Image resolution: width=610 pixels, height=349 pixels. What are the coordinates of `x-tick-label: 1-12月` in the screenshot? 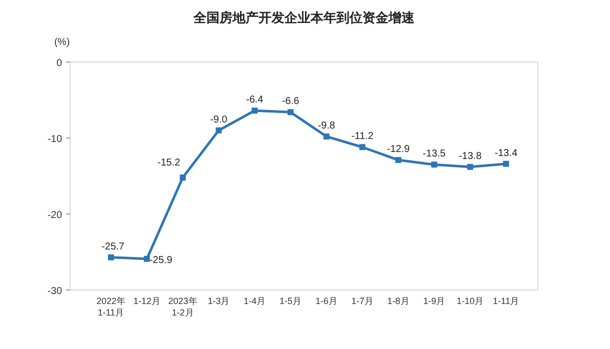 It's located at (146, 301).